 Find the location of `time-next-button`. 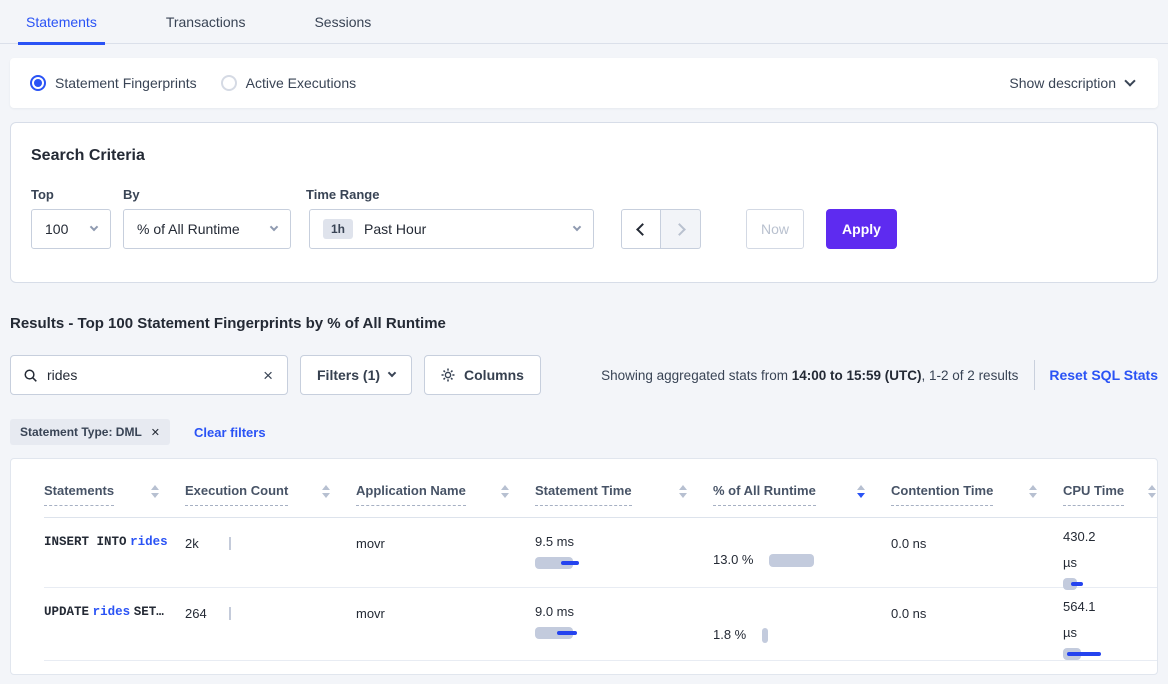

time-next-button is located at coordinates (681, 229).